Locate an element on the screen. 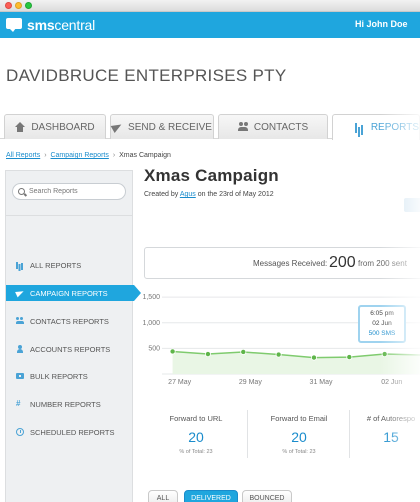 The image size is (420, 502). sidebar-item-label: NUMBER REPORTS is located at coordinates (65, 404).